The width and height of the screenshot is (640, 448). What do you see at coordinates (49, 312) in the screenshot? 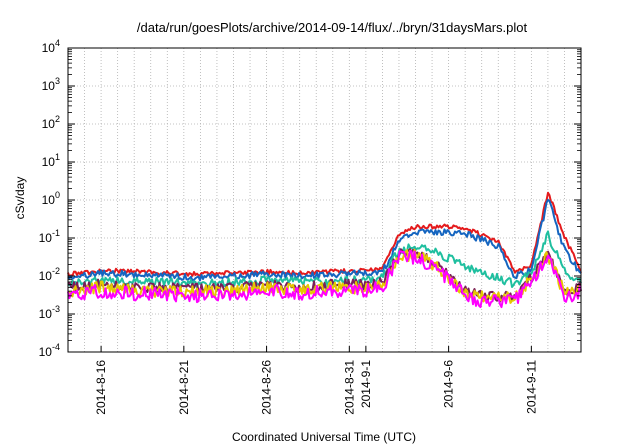
I see `y-tick-label: 10⁻³` at bounding box center [49, 312].